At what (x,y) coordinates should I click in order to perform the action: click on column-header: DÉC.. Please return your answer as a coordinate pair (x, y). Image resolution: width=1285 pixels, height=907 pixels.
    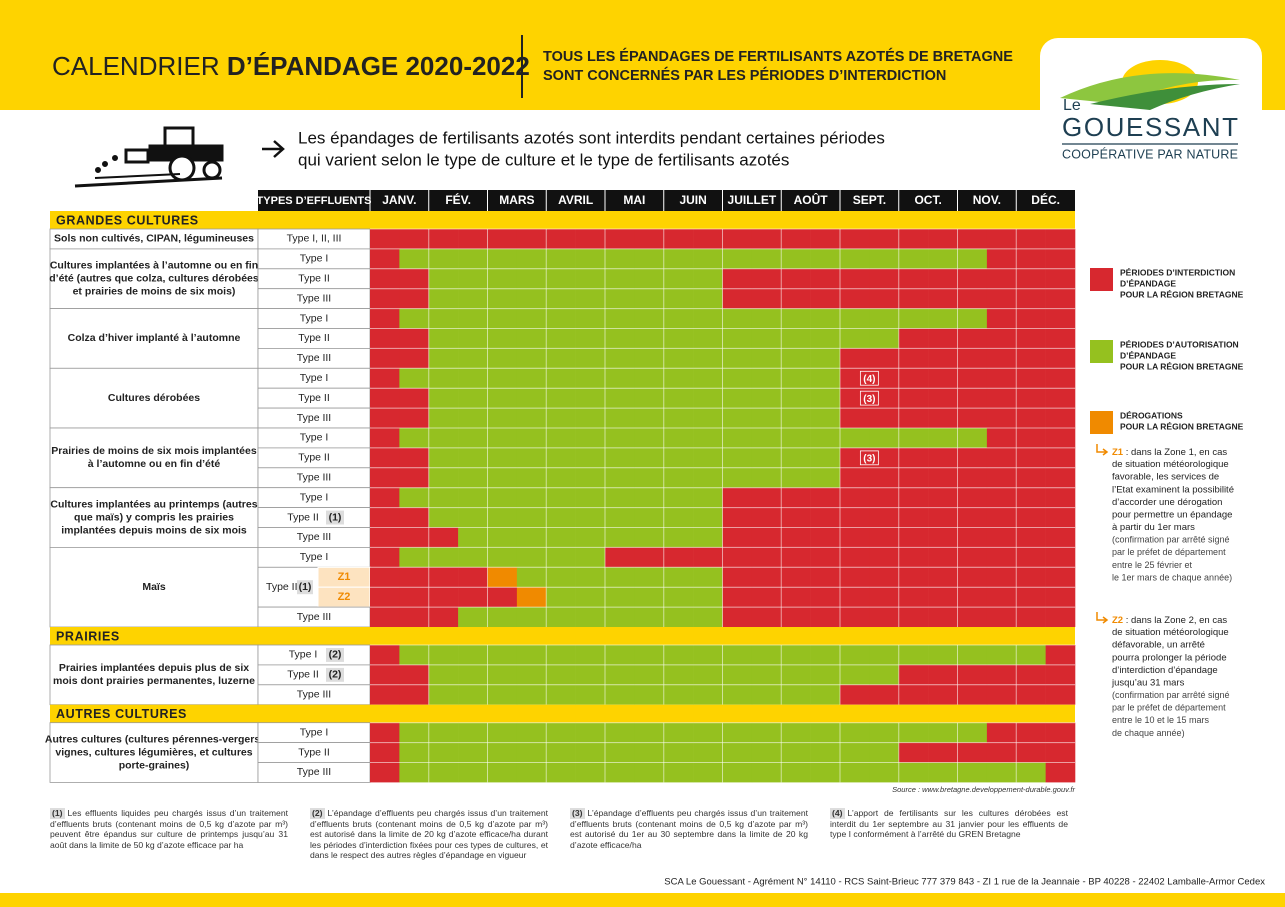
    Looking at the image, I should click on (1045, 199).